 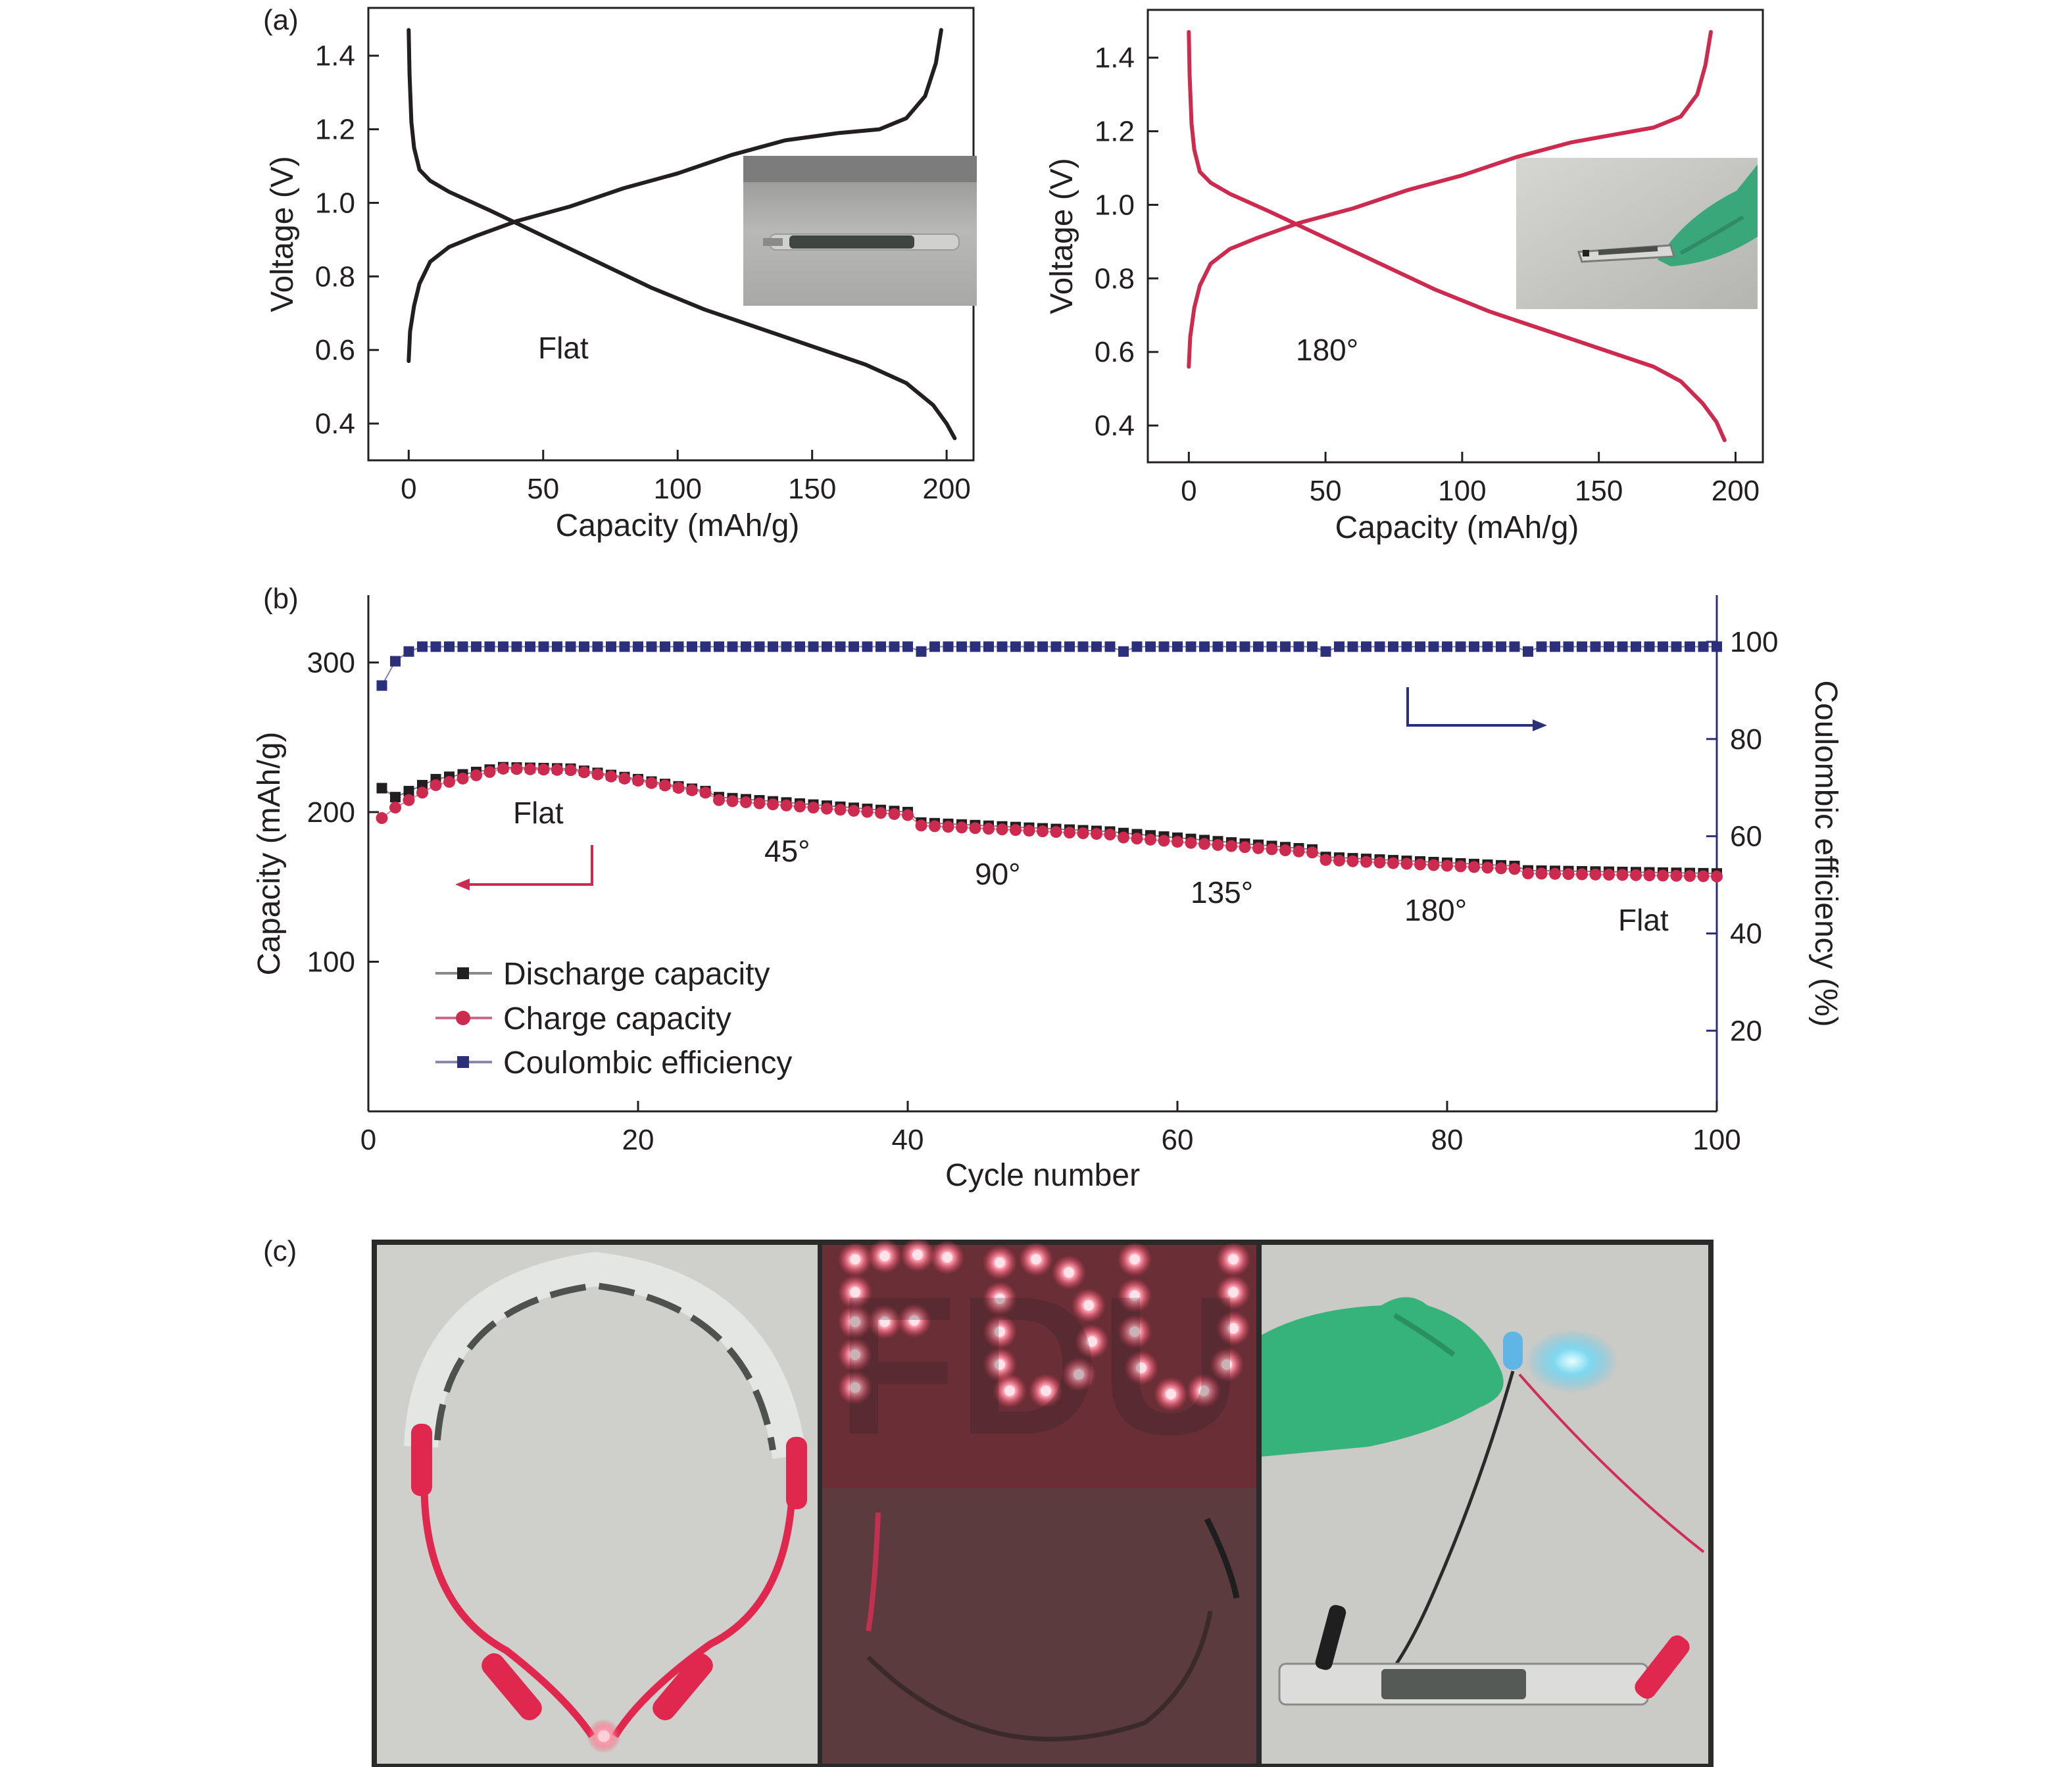 What do you see at coordinates (1643, 920) in the screenshot?
I see `plot-b-annotation-flat-end: Flat` at bounding box center [1643, 920].